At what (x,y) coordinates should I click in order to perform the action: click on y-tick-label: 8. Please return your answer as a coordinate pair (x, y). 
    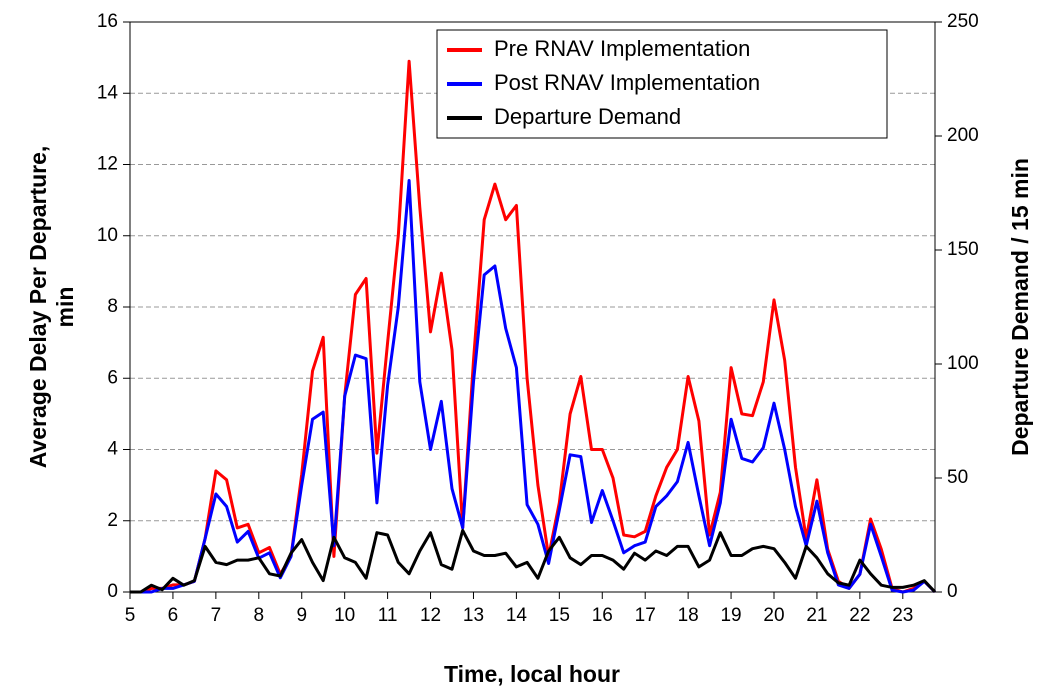
    Looking at the image, I should click on (112, 306).